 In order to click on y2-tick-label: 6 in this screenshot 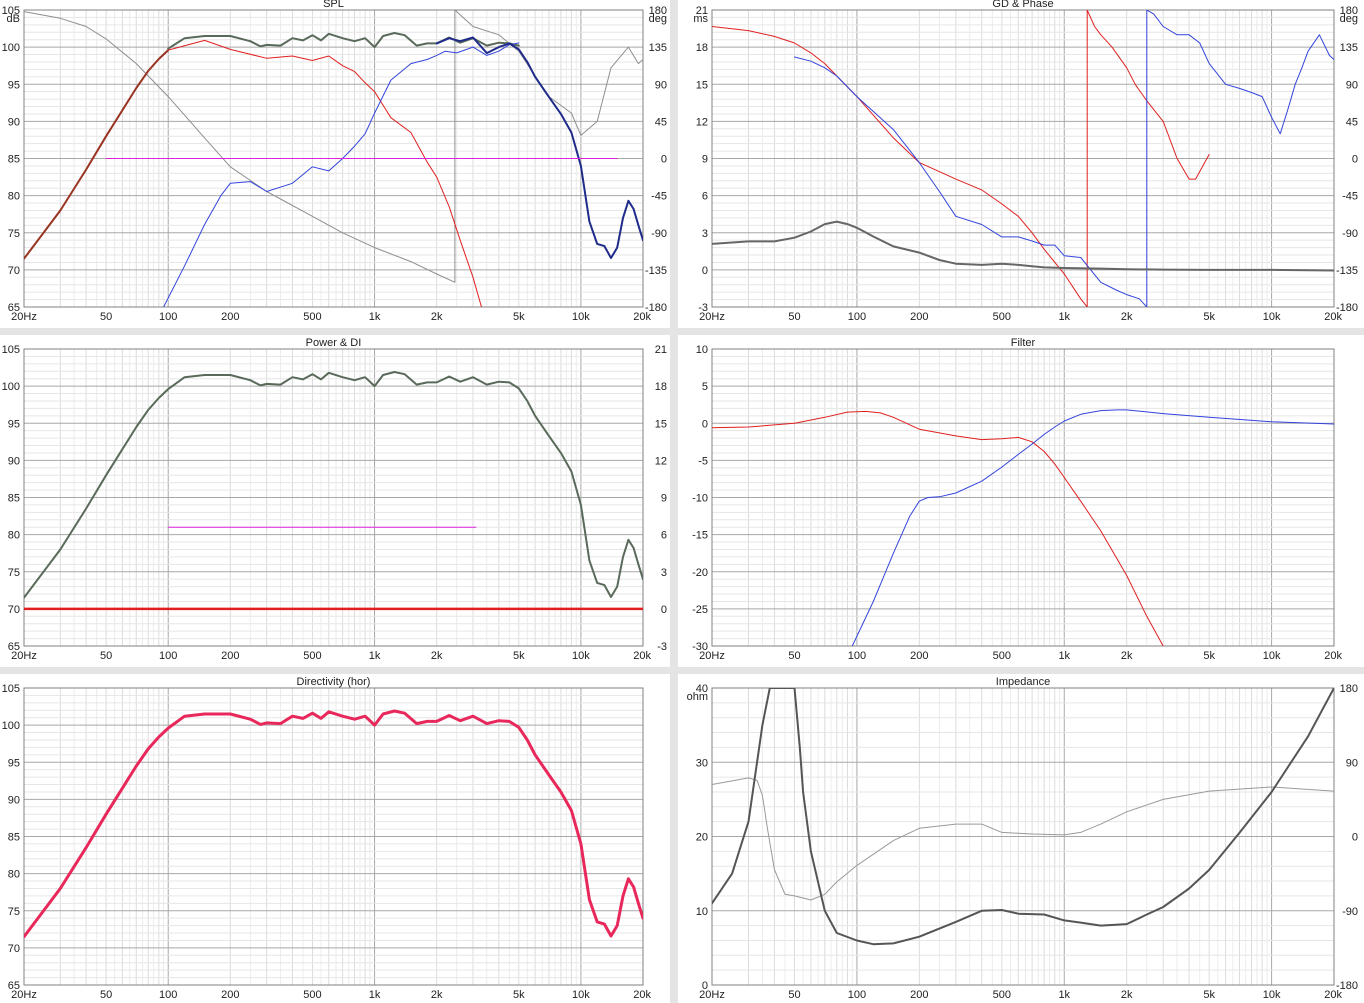, I will do `click(664, 536)`.